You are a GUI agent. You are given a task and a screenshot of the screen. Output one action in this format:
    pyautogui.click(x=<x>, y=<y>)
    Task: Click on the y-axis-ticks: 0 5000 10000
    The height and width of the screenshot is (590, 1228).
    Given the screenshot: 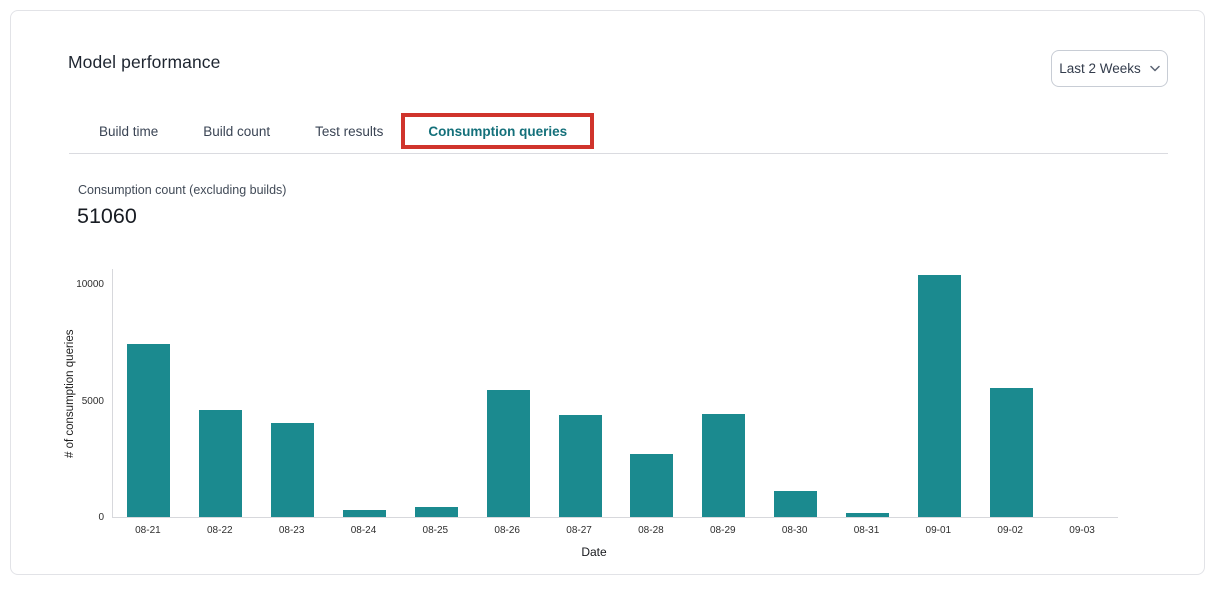 What is the action you would take?
    pyautogui.click(x=76, y=396)
    